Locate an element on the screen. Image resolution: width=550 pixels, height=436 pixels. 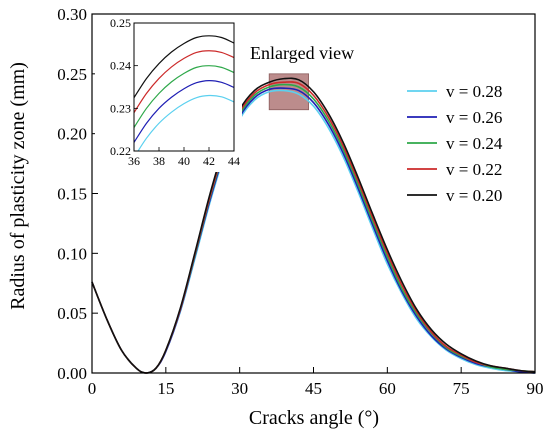
x-tick-label: 60 is located at coordinates (387, 388).